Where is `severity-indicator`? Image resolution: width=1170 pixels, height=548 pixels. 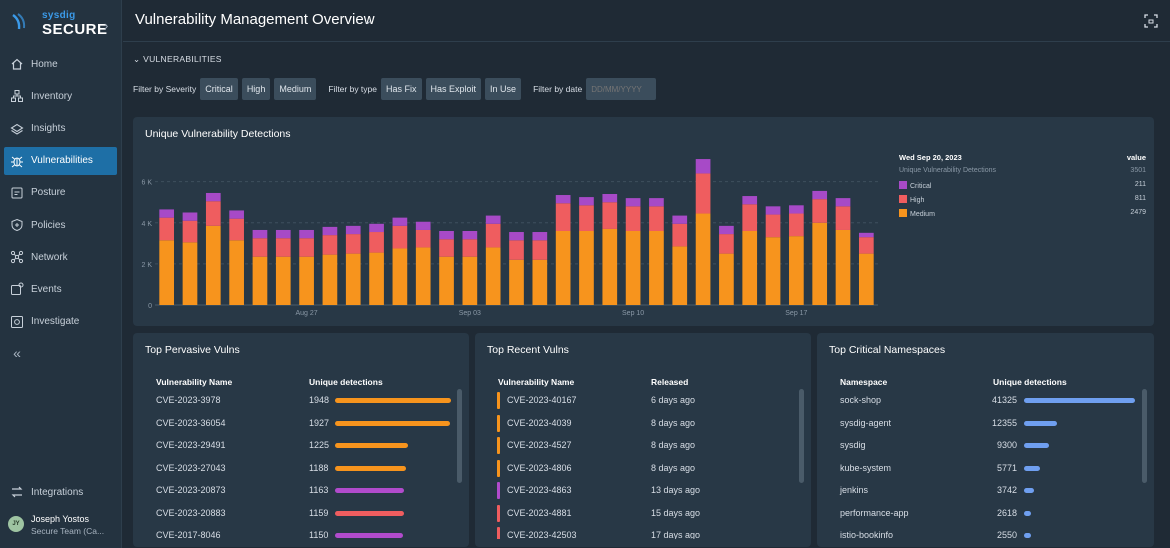
severity-indicator is located at coordinates (498, 445).